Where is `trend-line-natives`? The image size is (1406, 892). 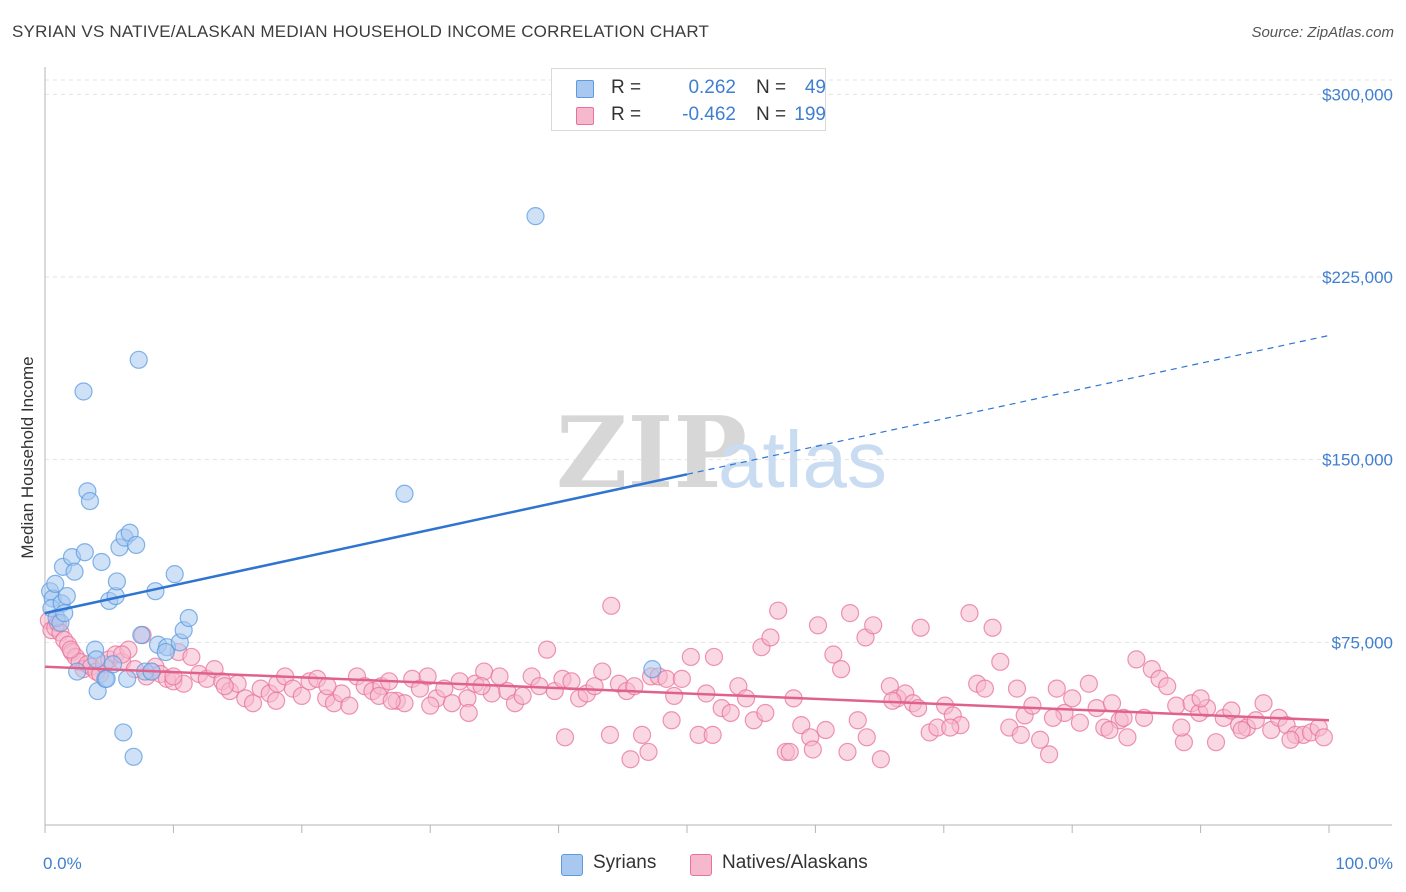 trend-line-natives is located at coordinates (687, 693).